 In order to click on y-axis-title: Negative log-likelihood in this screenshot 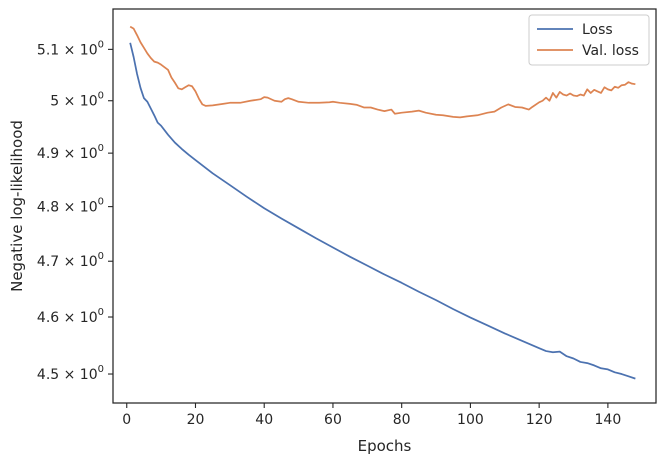, I will do `click(17, 206)`.